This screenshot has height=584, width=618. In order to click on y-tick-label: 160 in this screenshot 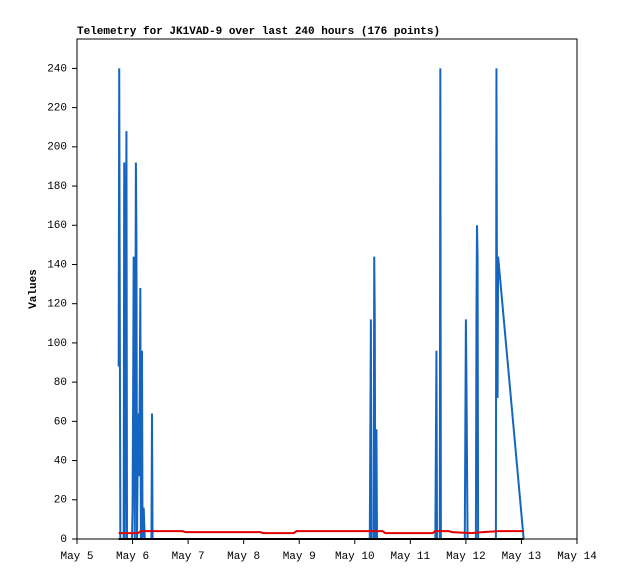, I will do `click(57, 226)`.